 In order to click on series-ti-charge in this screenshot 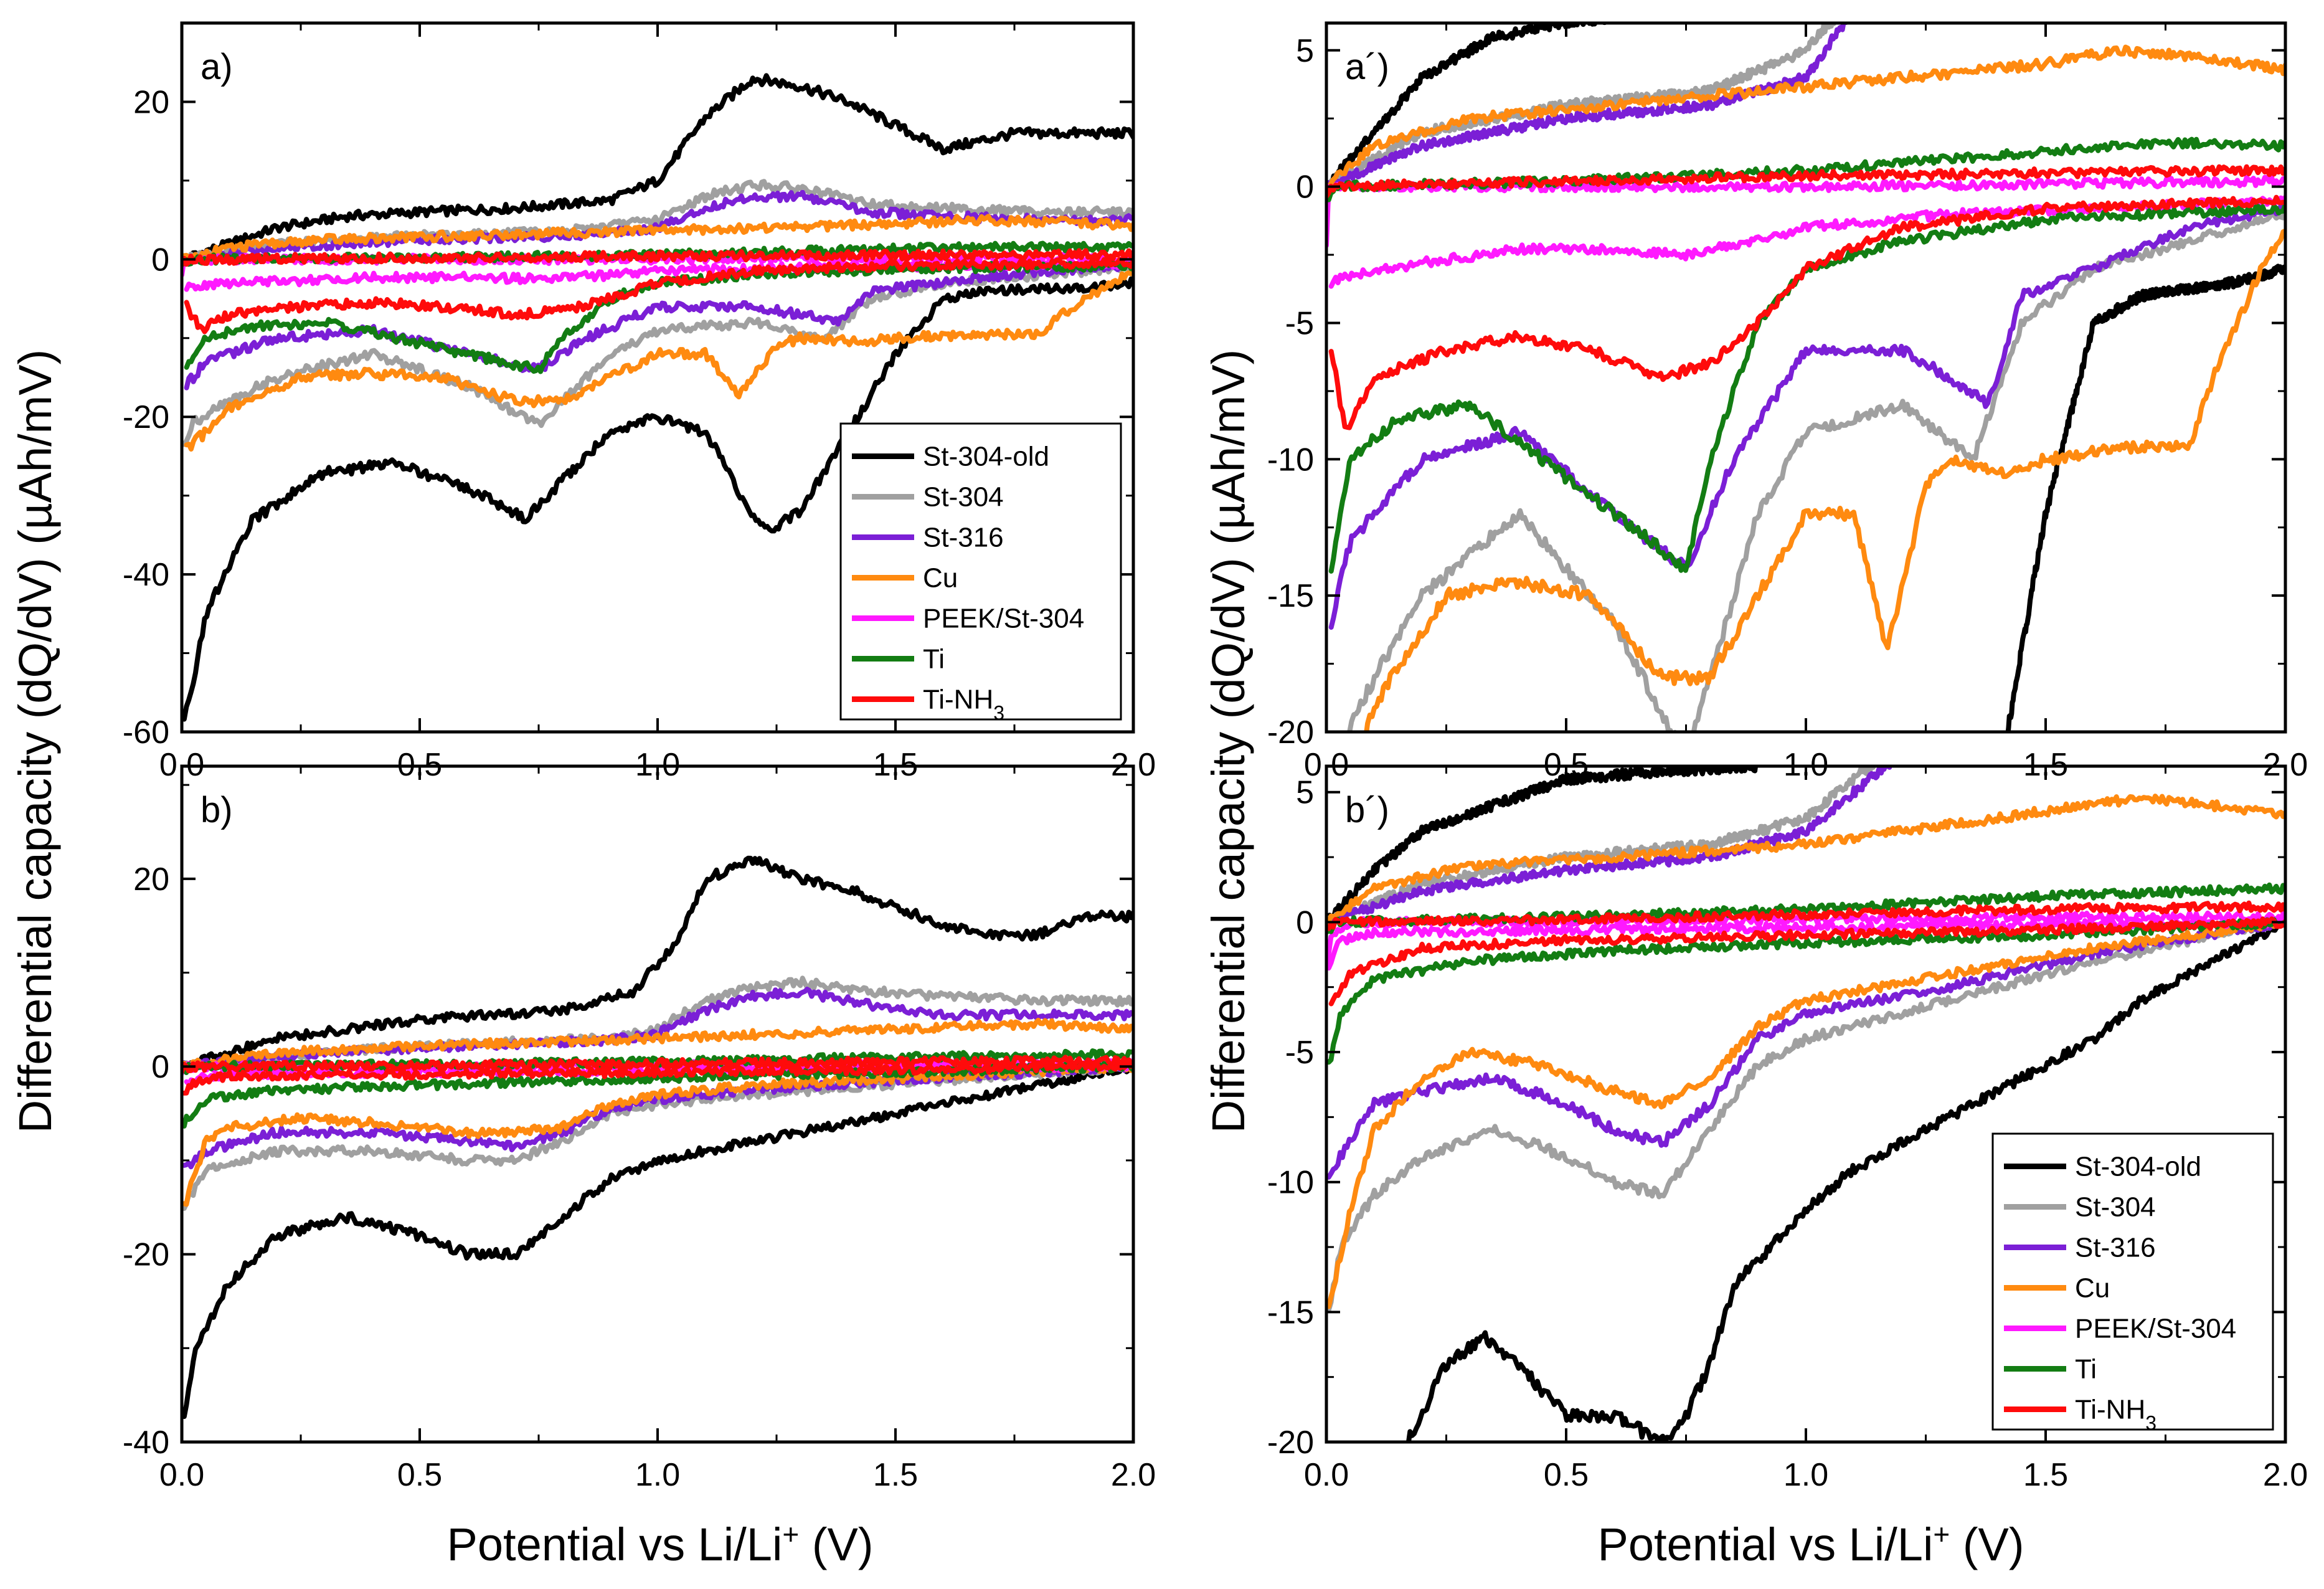, I will do `click(1806, 908)`.